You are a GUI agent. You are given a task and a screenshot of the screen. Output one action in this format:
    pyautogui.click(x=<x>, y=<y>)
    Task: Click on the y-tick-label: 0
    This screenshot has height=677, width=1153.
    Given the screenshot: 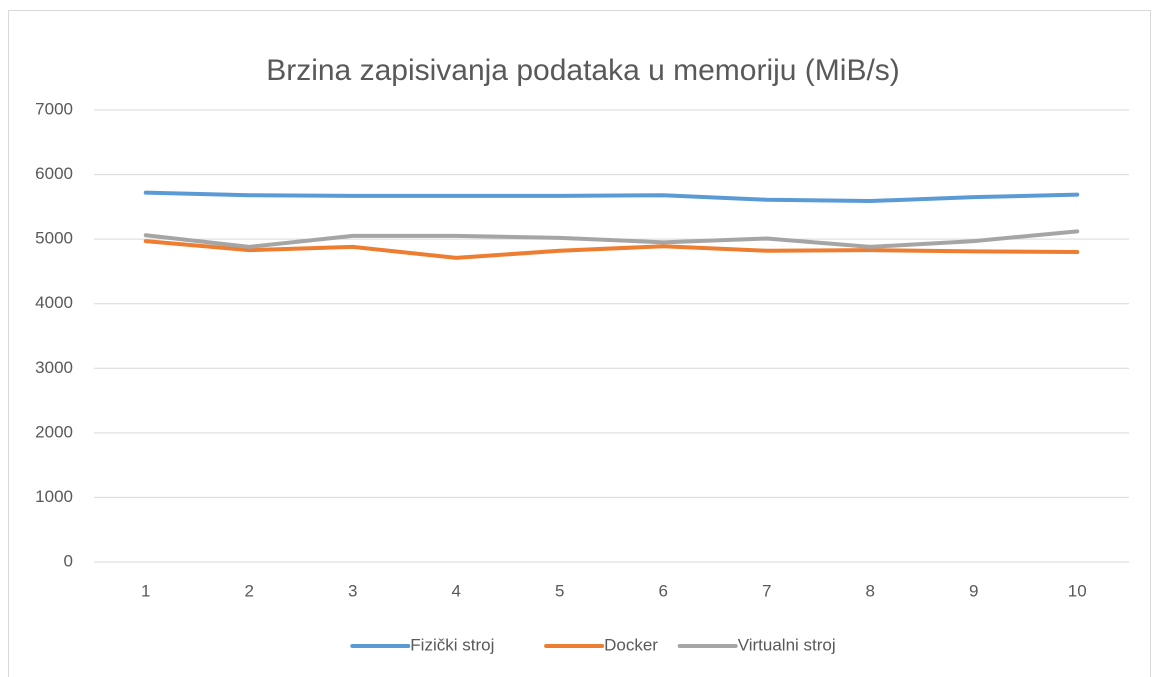 What is the action you would take?
    pyautogui.click(x=68, y=560)
    